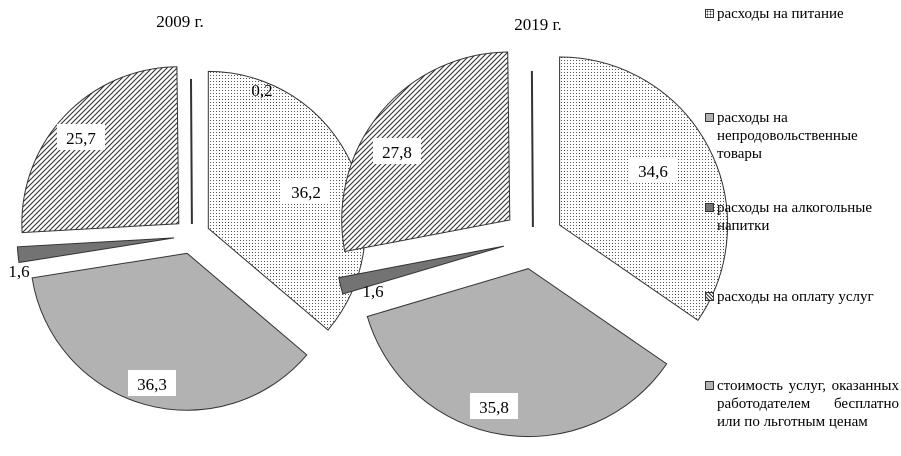  Describe the element at coordinates (180, 21) in the screenshot. I see `chart-title-2009: 2009 г.` at that location.